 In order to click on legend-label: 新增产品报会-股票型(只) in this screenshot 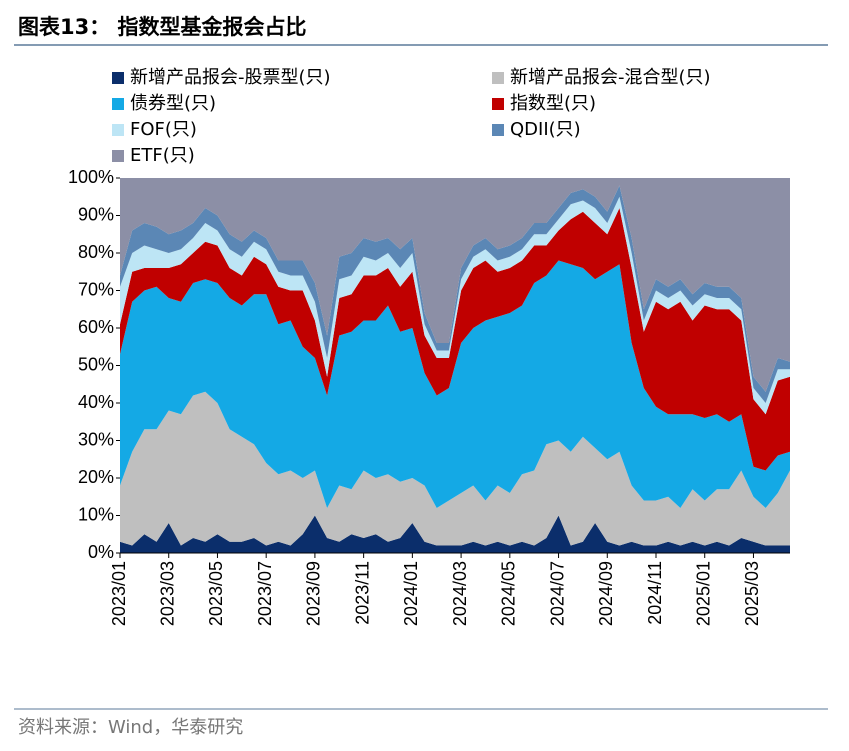, I will do `click(230, 77)`.